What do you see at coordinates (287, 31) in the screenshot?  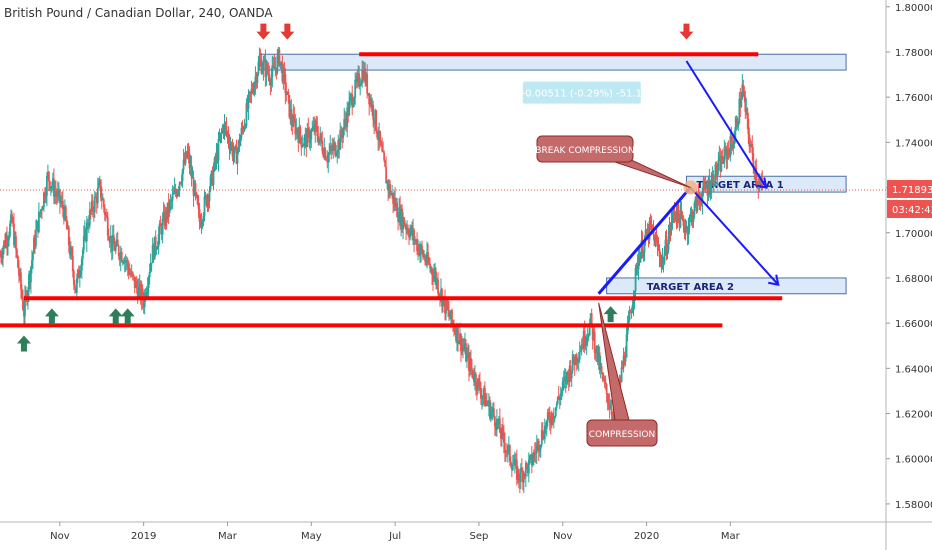 I see `down-arrow-icon` at bounding box center [287, 31].